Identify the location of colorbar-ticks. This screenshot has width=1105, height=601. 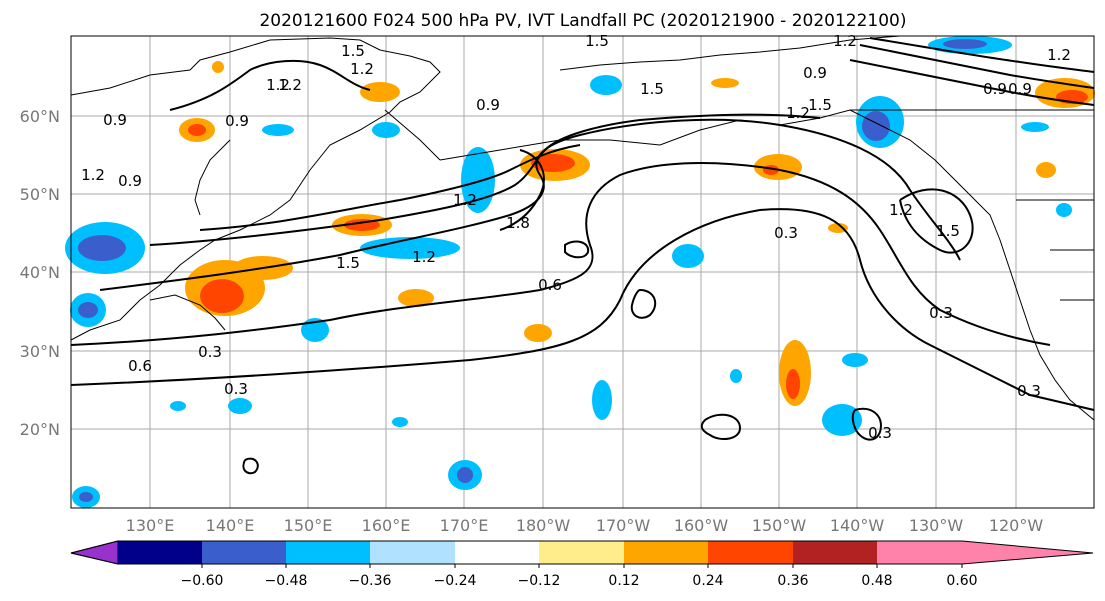
(582, 566).